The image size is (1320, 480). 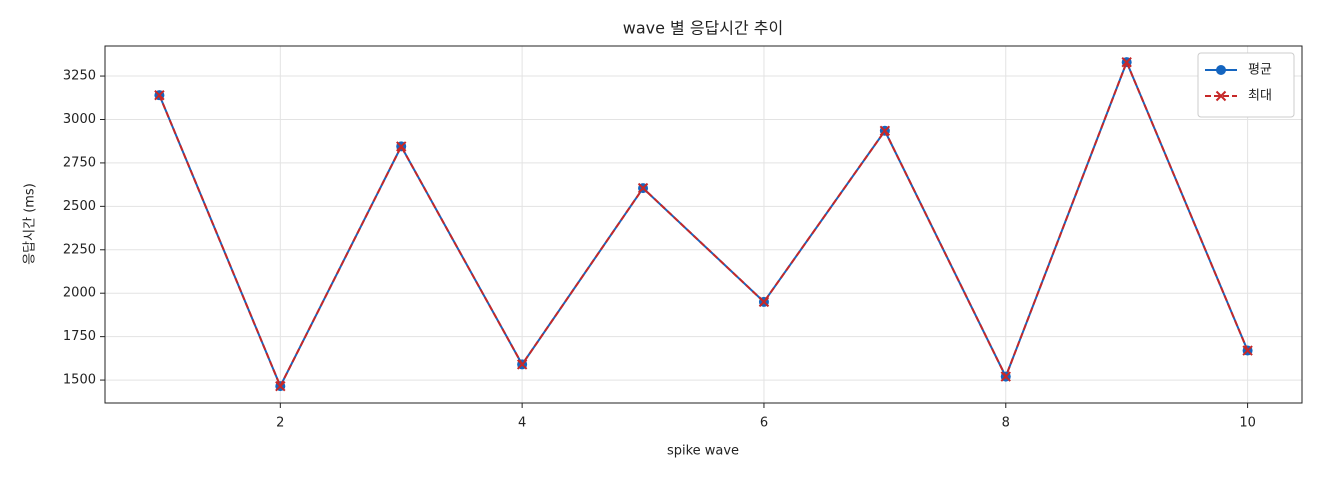 What do you see at coordinates (79, 380) in the screenshot?
I see `y-tick-label: 1500` at bounding box center [79, 380].